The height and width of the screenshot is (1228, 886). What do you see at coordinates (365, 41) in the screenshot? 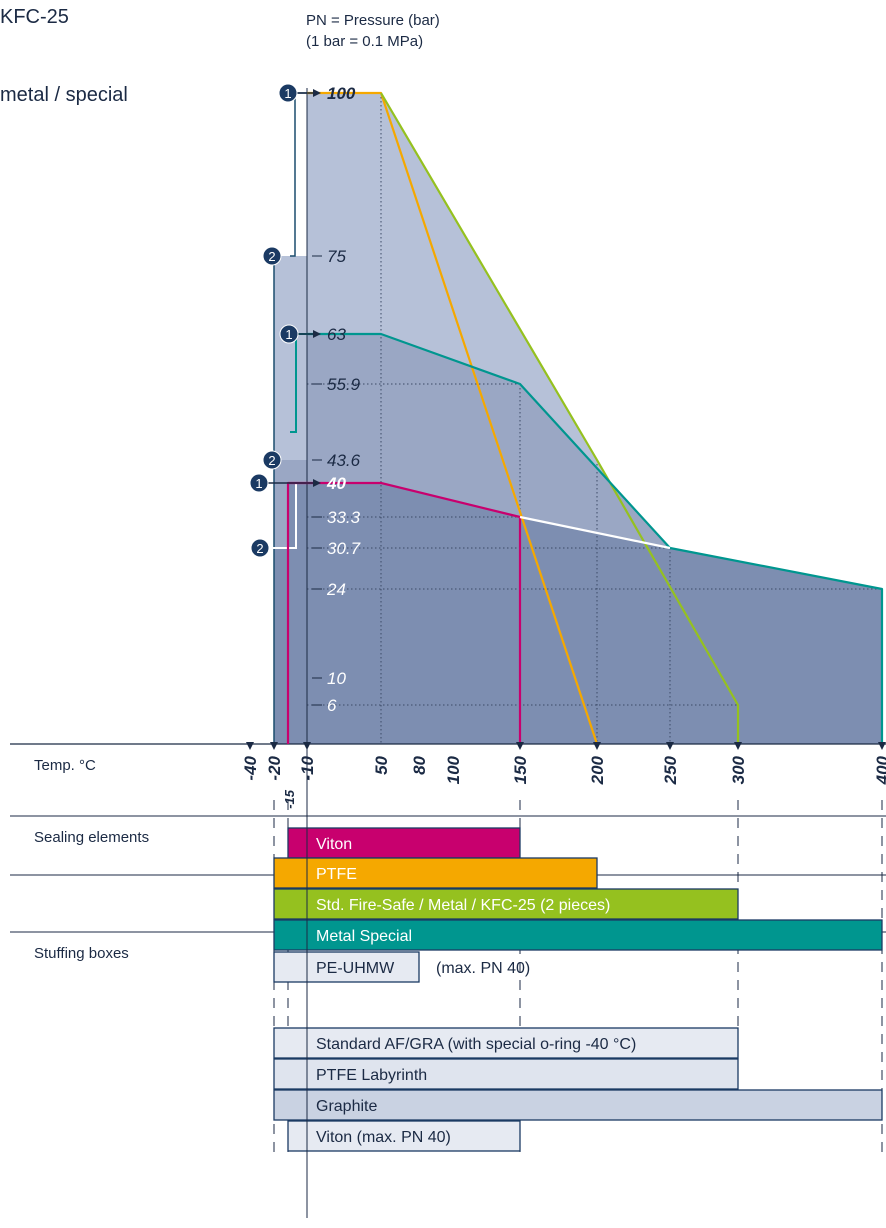
I see `y-axis-caption-line2: (1 bar = 0.1 MPa)` at bounding box center [365, 41].